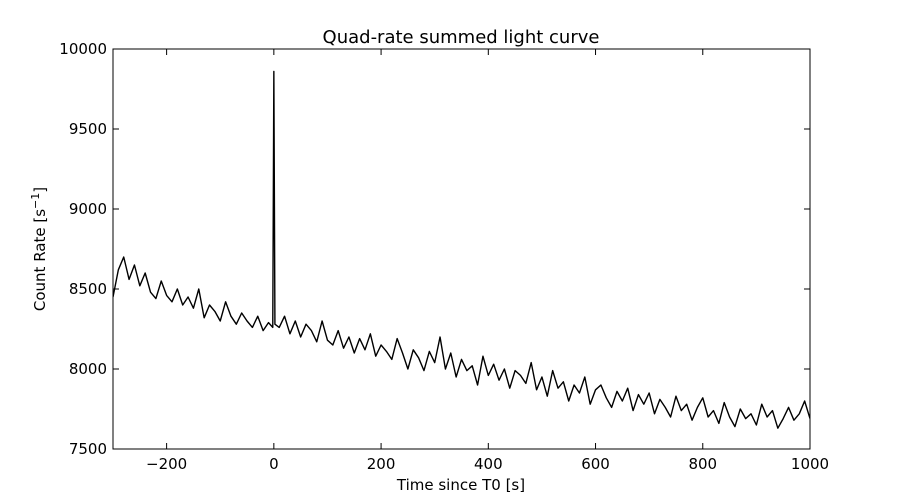 The width and height of the screenshot is (900, 504). I want to click on x-tick-label: 0, so click(274, 464).